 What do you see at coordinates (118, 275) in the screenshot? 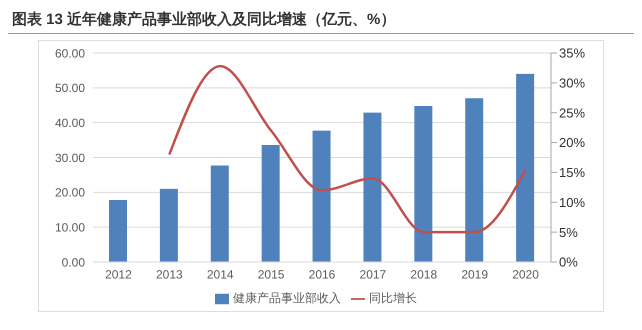
I see `x-tick-label: 2012` at bounding box center [118, 275].